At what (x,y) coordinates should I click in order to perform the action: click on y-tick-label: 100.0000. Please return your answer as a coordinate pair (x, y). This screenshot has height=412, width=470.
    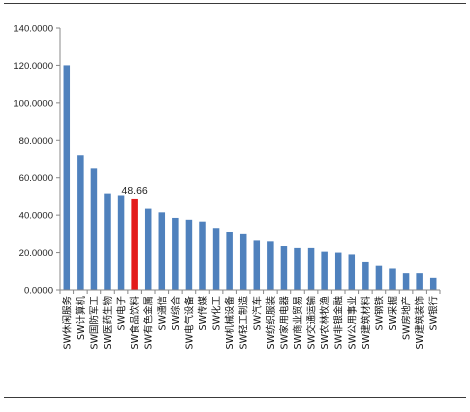
    Looking at the image, I should click on (33, 103).